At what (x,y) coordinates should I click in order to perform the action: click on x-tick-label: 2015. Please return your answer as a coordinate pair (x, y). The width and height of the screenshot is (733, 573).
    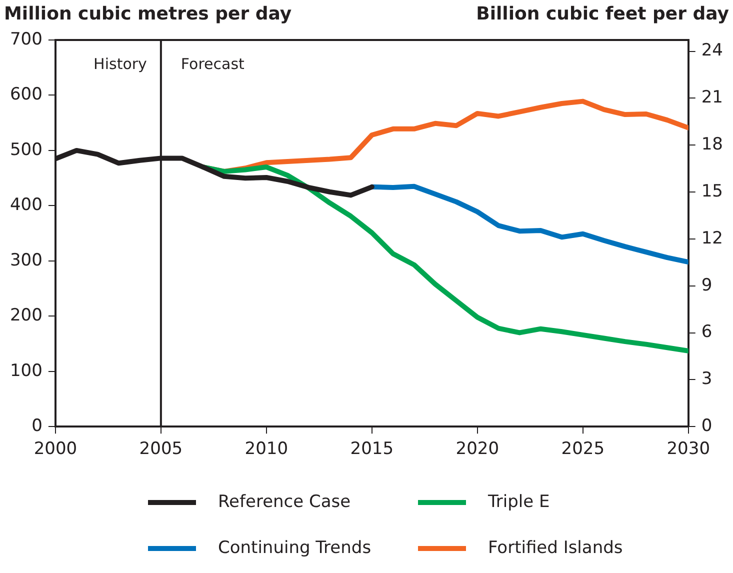
    Looking at the image, I should click on (372, 449).